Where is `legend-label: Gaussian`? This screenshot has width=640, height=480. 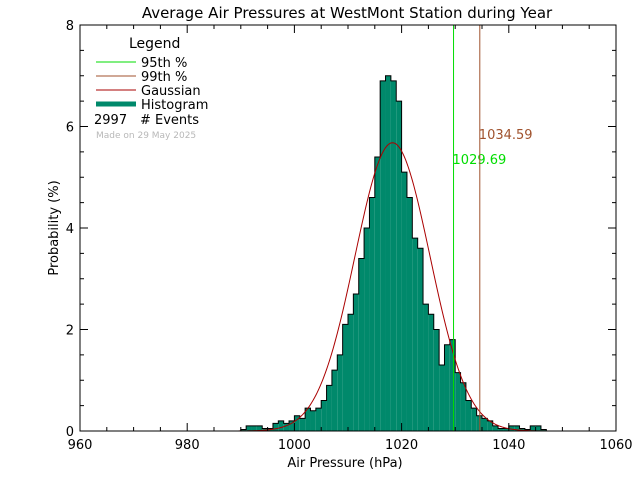 legend-label: Gaussian is located at coordinates (171, 91).